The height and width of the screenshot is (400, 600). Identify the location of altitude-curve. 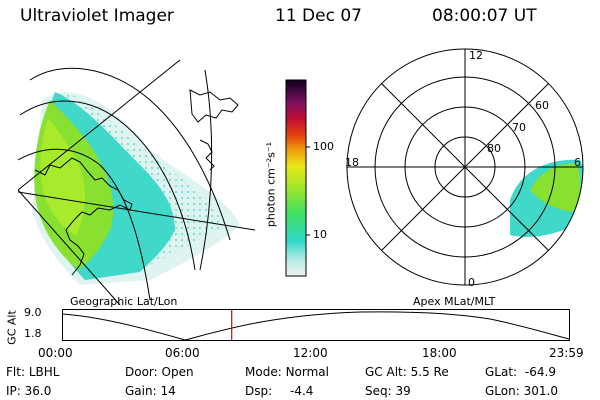
(316, 326).